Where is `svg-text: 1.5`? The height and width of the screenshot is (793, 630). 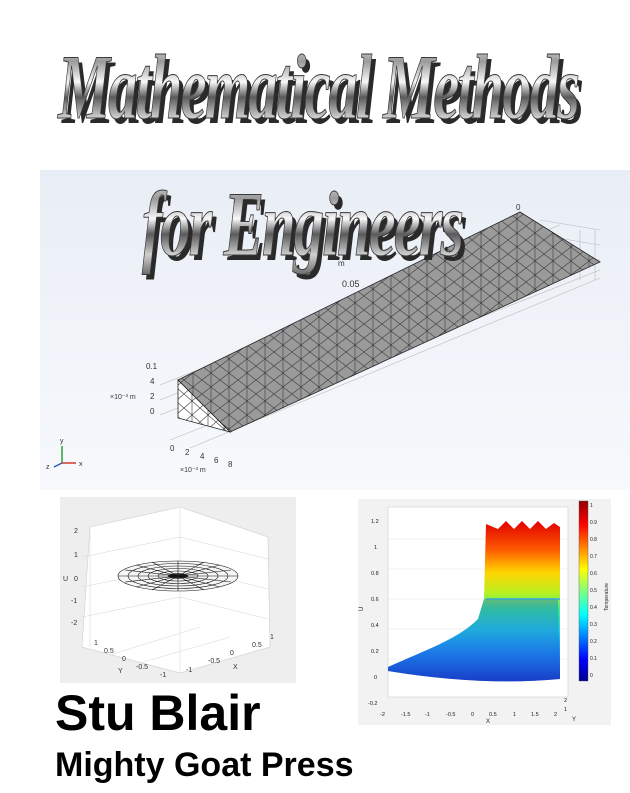
svg-text: 1.5 is located at coordinates (535, 715).